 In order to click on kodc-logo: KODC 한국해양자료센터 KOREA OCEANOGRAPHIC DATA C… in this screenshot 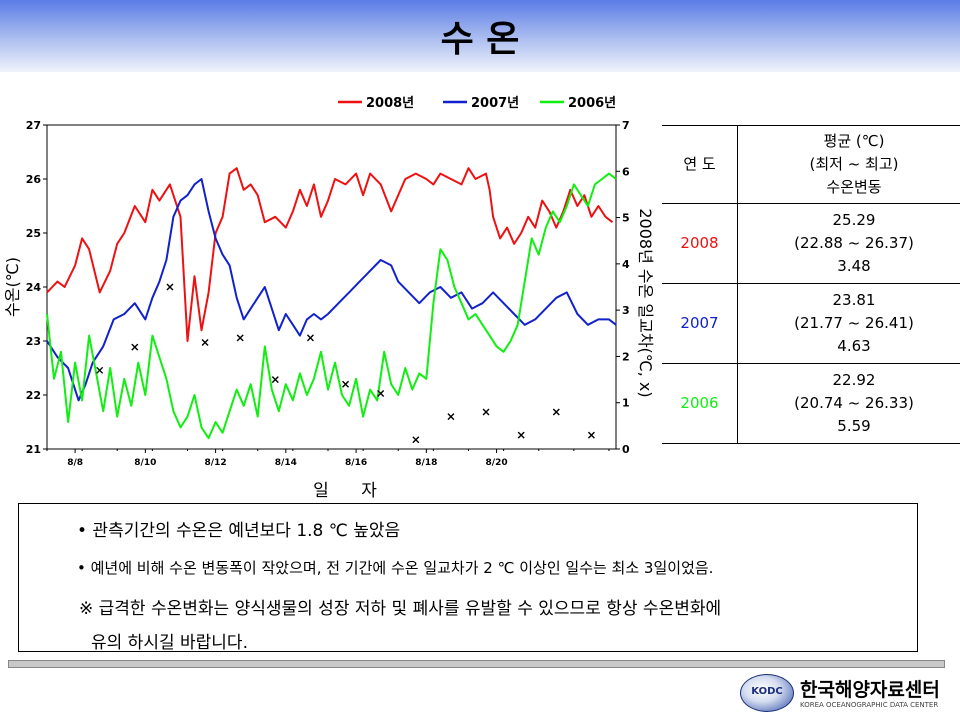, I will do `click(847, 694)`.